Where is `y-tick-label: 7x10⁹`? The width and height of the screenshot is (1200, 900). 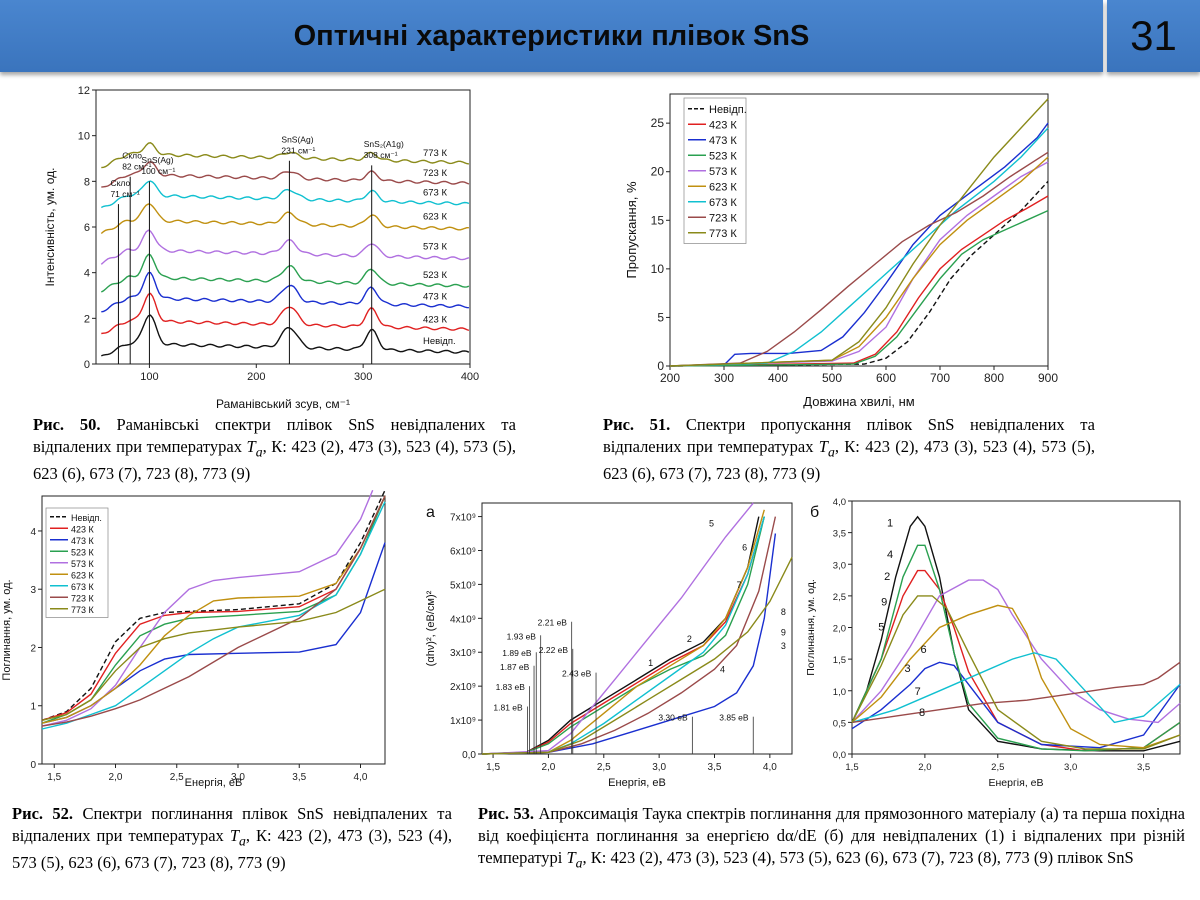 y-tick-label: 7x10⁹ is located at coordinates (463, 518).